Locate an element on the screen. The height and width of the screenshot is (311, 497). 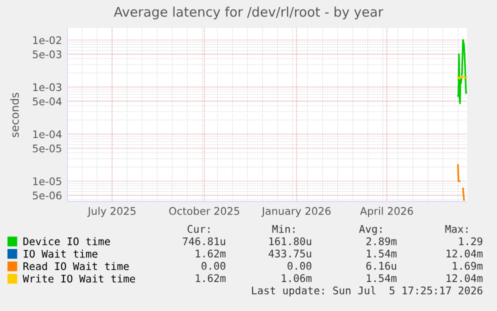
x-tick-label: April 2026 is located at coordinates (386, 211).